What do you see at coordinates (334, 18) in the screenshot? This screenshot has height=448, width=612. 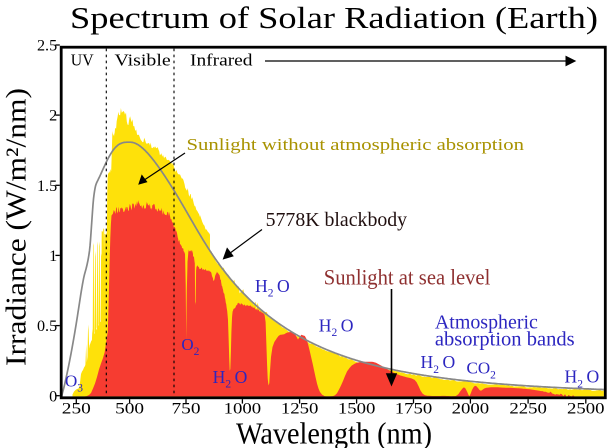 I see `svg-text:Spectrum of Solar Radiation (E: Spectrum of Solar Radiation (Earth)` at bounding box center [334, 18].